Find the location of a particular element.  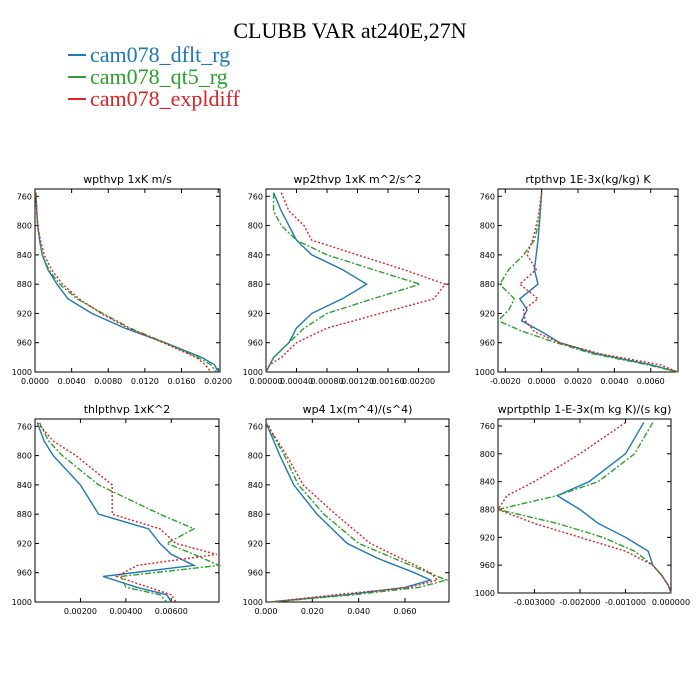

x-tick-label: 0.00600 is located at coordinates (171, 611).